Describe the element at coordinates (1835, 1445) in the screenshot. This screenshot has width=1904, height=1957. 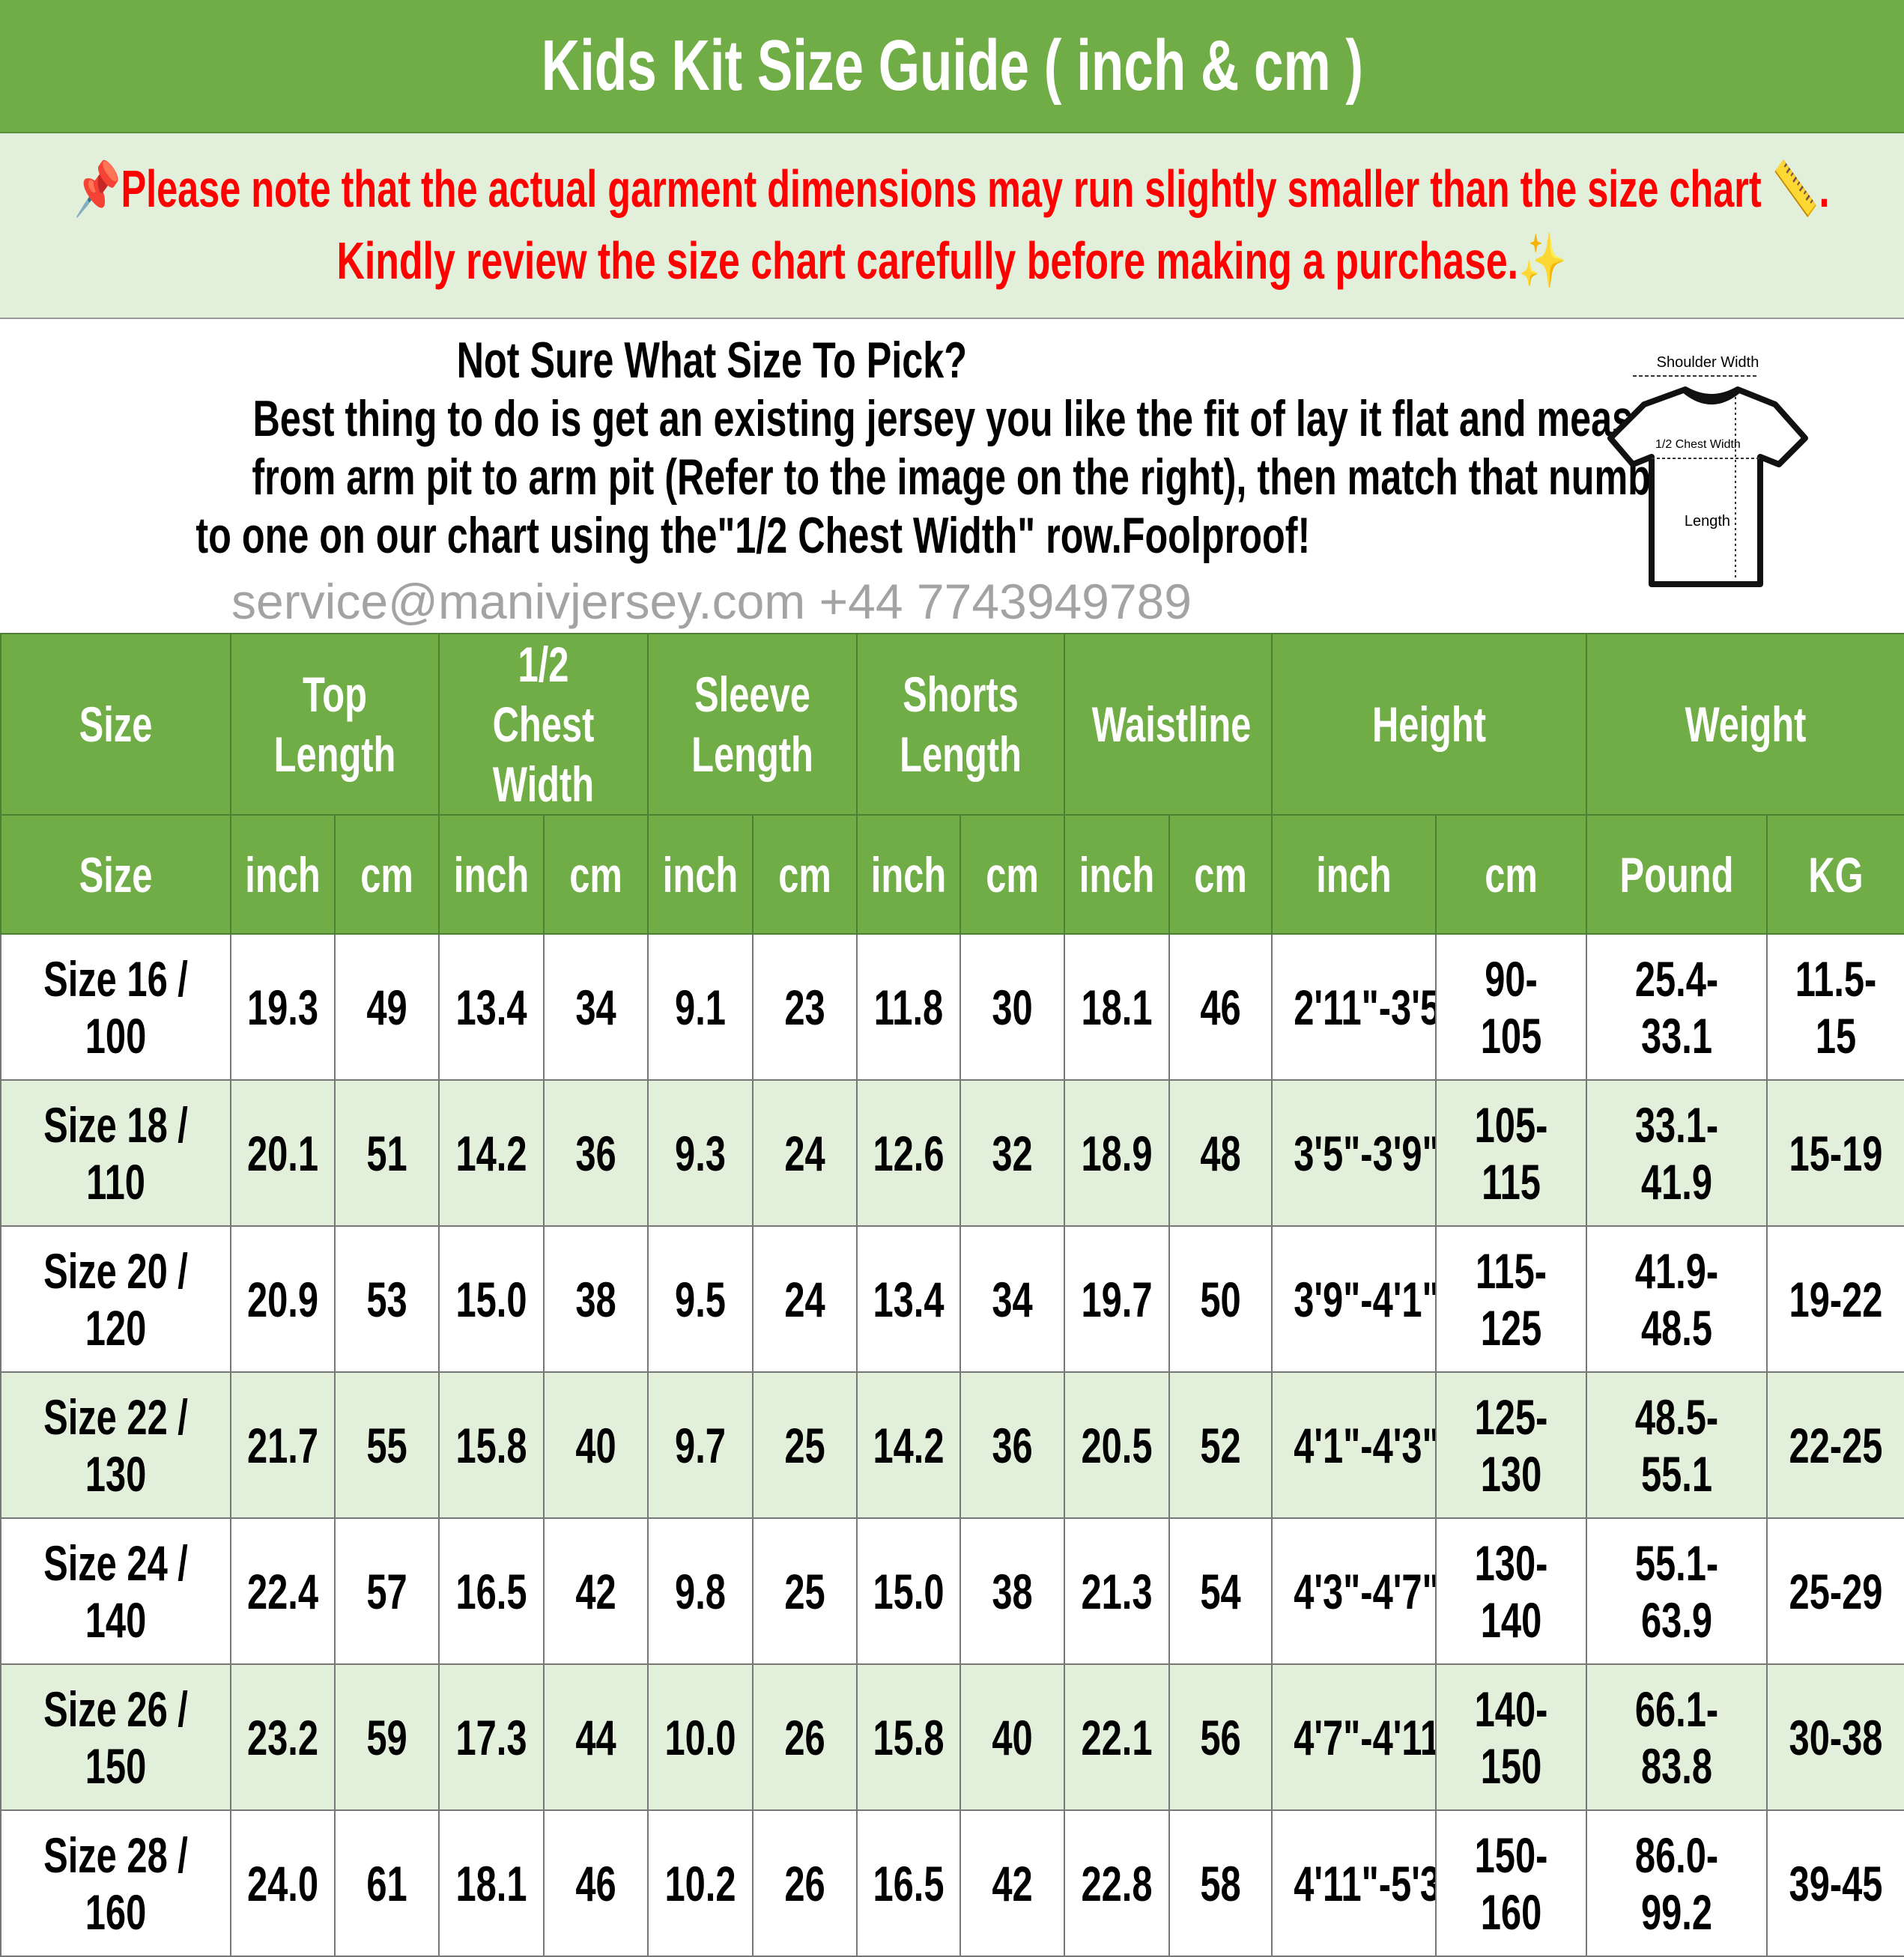
I see `value-cell: 22-25` at that location.